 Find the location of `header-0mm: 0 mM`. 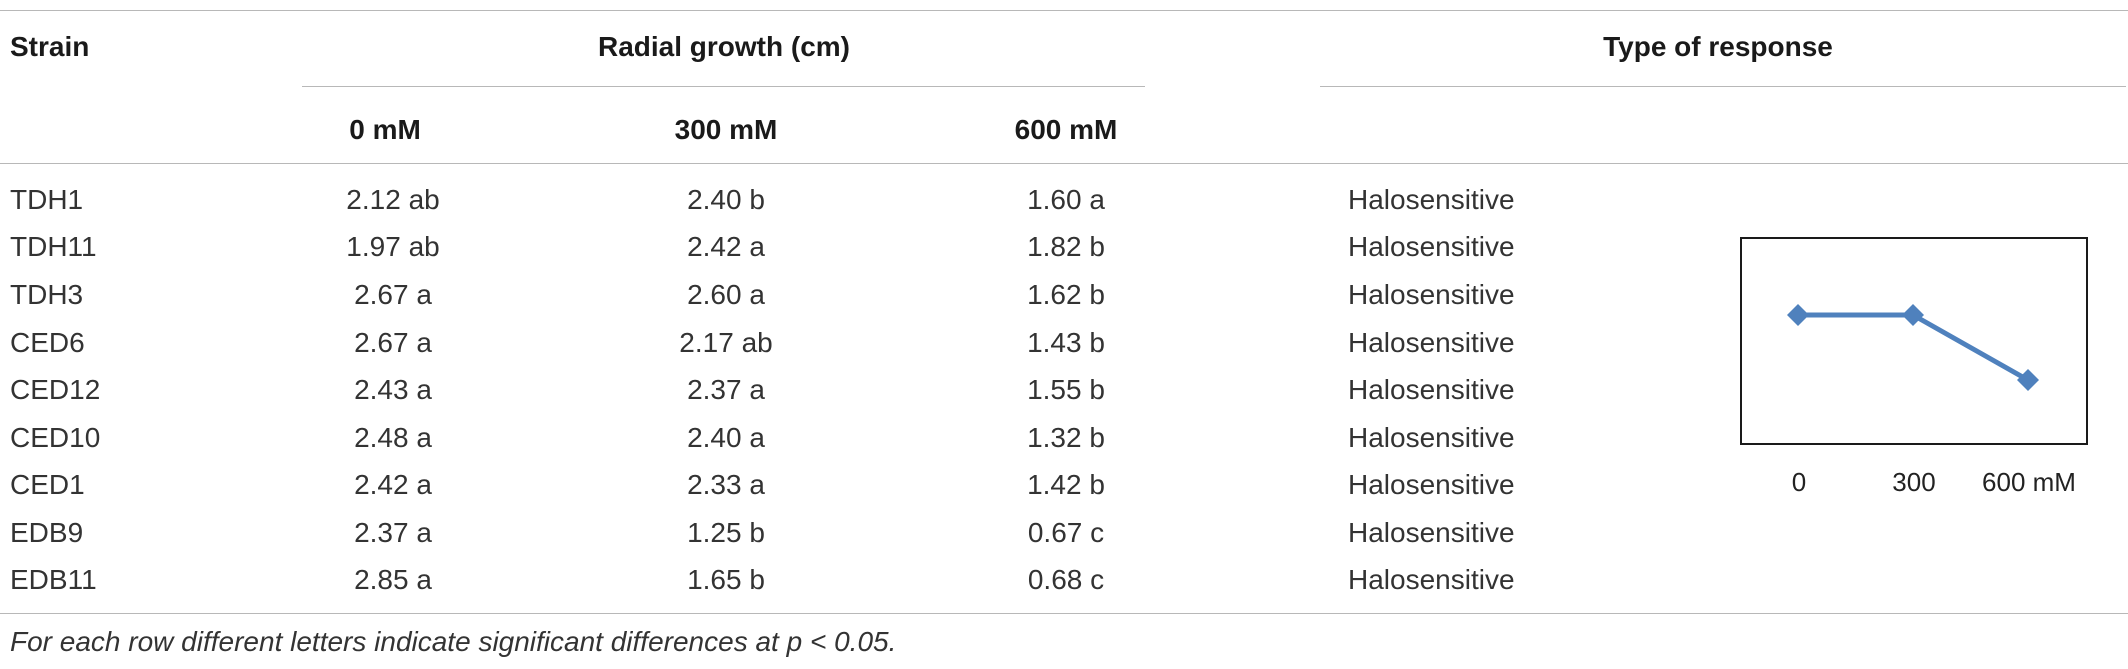

header-0mm: 0 mM is located at coordinates (385, 129).